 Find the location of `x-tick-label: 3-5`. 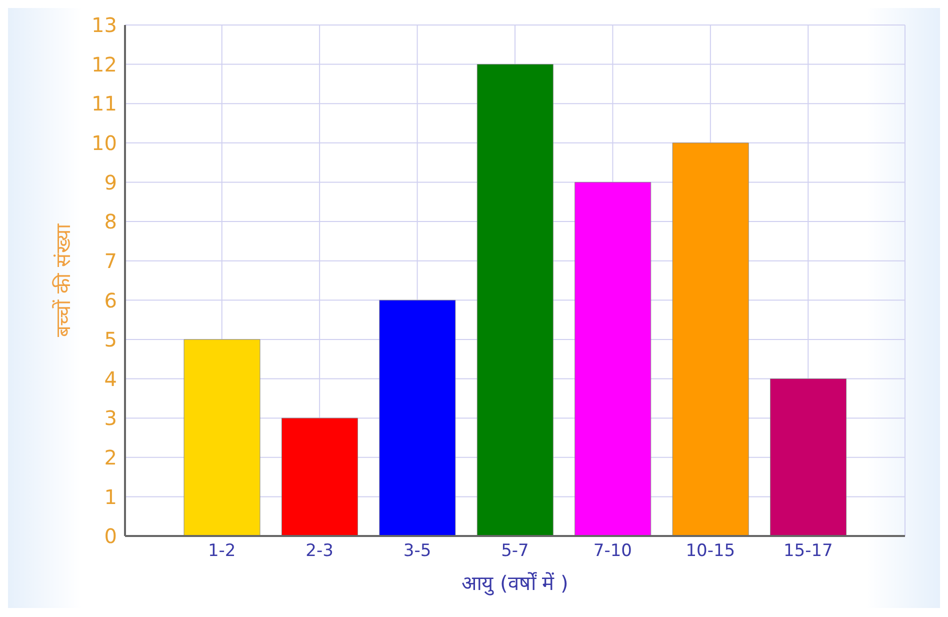

x-tick-label: 3-5 is located at coordinates (417, 551).